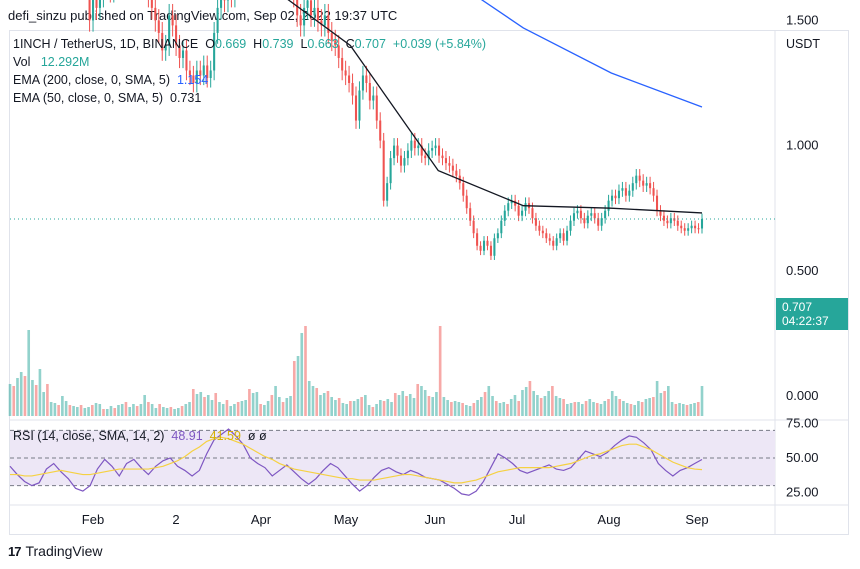  I want to click on rsi-line, so click(356, 462).